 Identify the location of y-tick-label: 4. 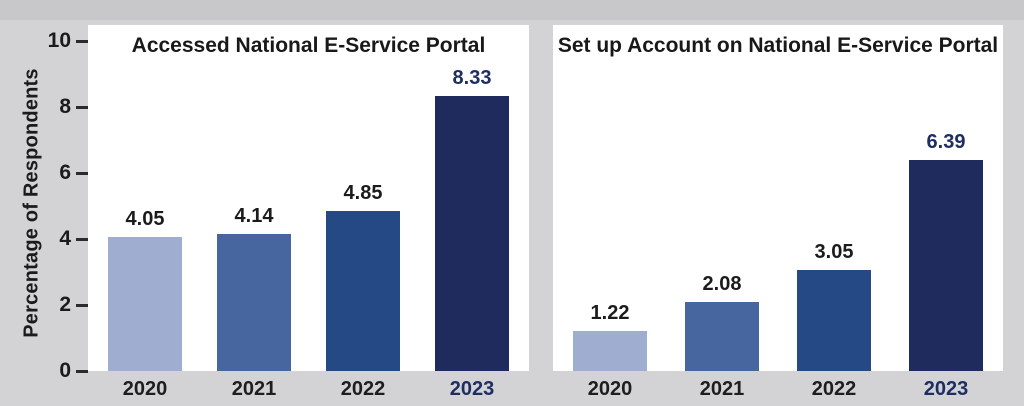
(65, 238).